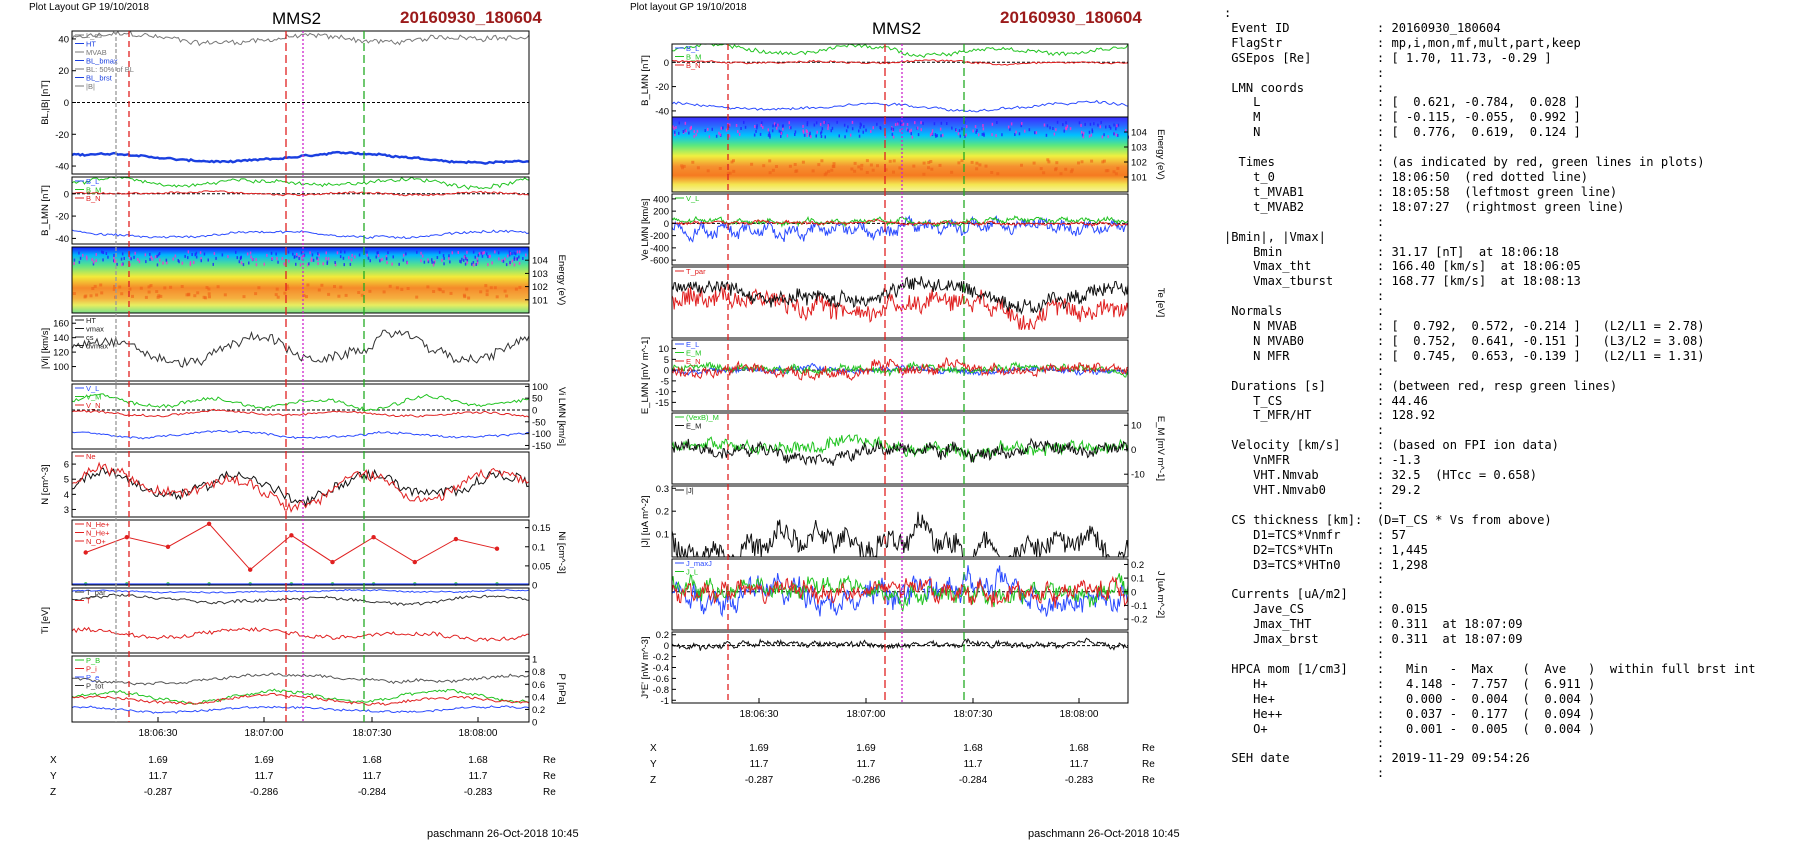 The width and height of the screenshot is (1804, 846). I want to click on y-tick-label: 140, so click(61, 338).